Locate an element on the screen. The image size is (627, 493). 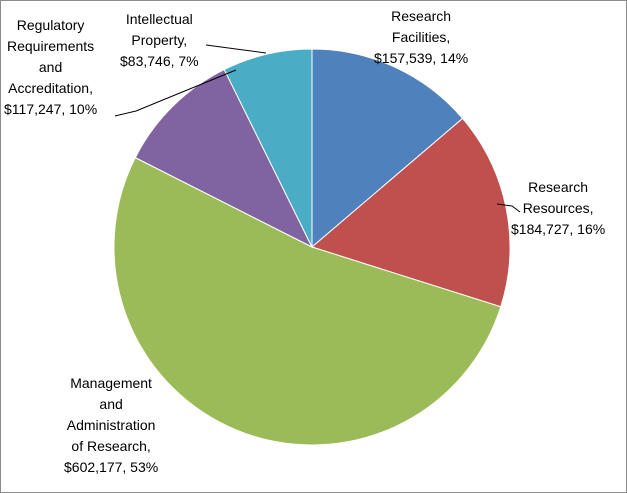
data-label-line: Intellectual is located at coordinates (159, 19).